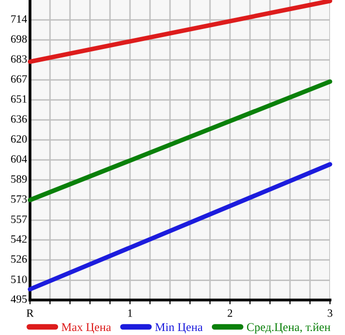  I want to click on y-tick-label: 495, so click(18, 299).